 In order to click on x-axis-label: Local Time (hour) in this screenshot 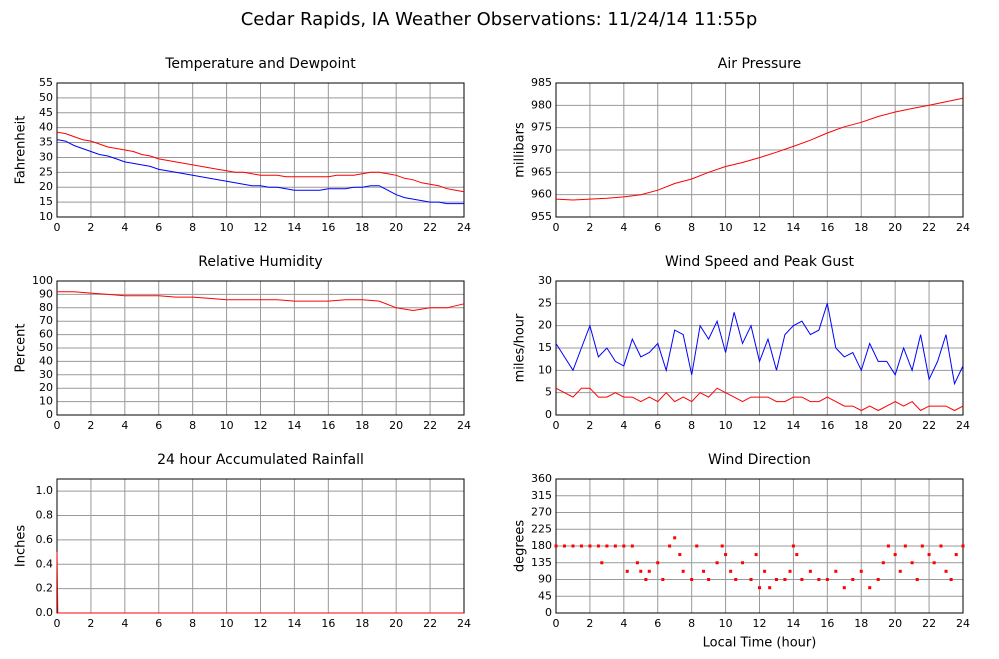, I will do `click(760, 643)`.